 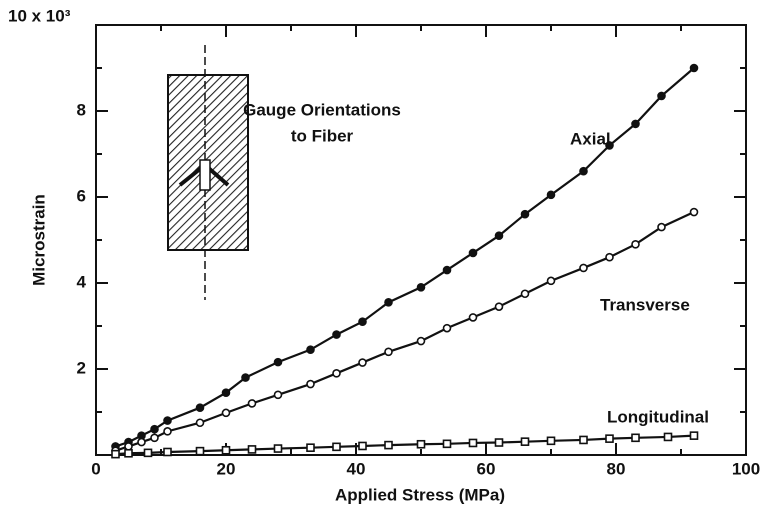 What do you see at coordinates (645, 304) in the screenshot?
I see `series-label: Transverse` at bounding box center [645, 304].